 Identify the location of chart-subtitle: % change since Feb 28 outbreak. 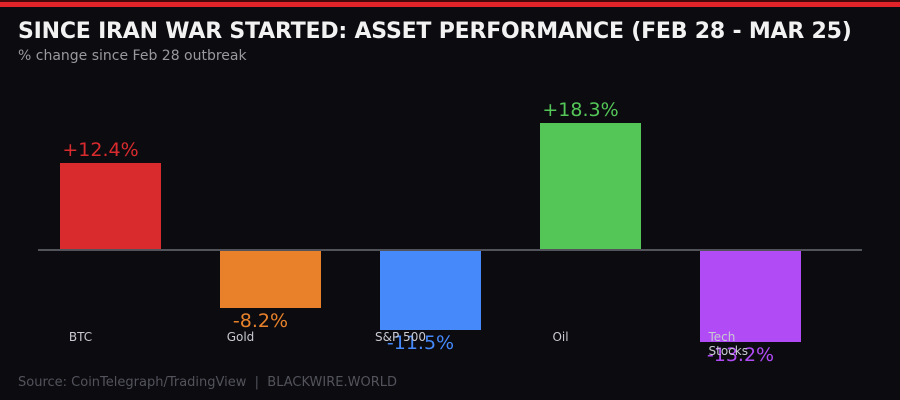
(132, 56).